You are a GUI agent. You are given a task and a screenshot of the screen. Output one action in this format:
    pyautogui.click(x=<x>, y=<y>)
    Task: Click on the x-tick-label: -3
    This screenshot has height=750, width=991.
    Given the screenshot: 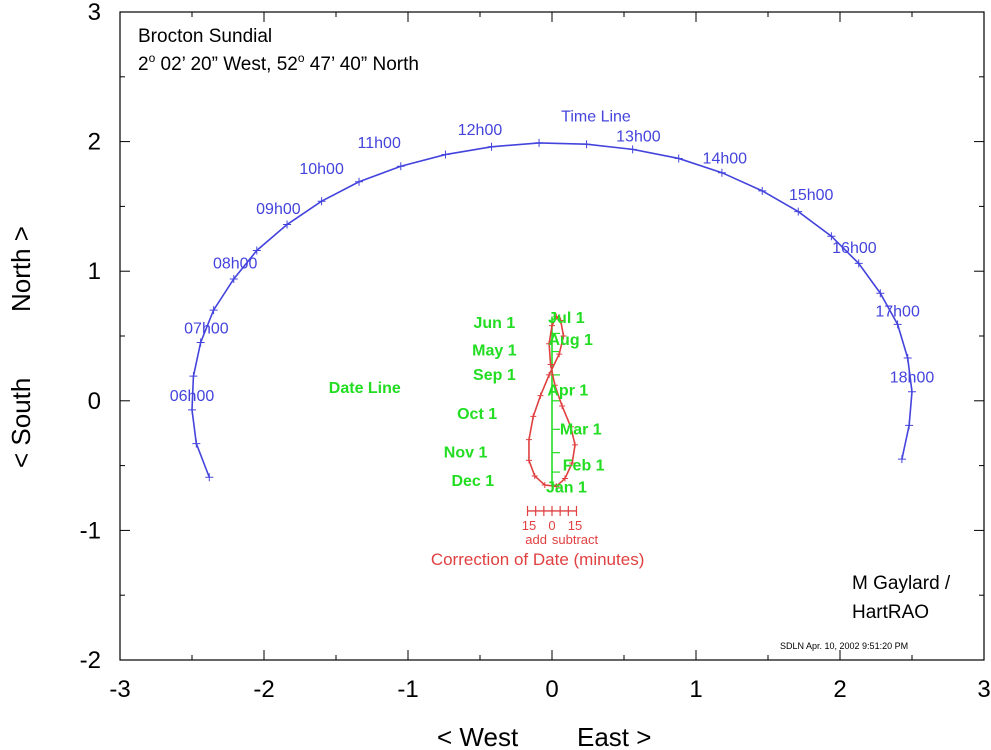 What is the action you would take?
    pyautogui.click(x=119, y=689)
    